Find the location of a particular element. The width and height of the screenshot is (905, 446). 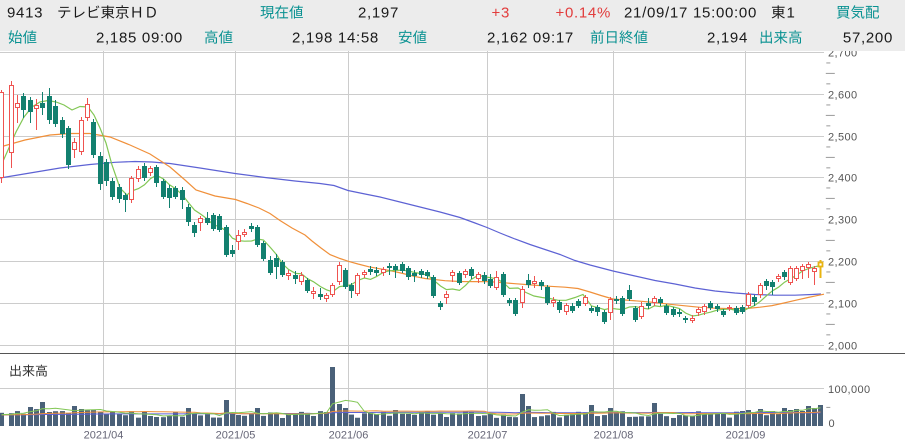

svg-text: 2,197 is located at coordinates (378, 13).